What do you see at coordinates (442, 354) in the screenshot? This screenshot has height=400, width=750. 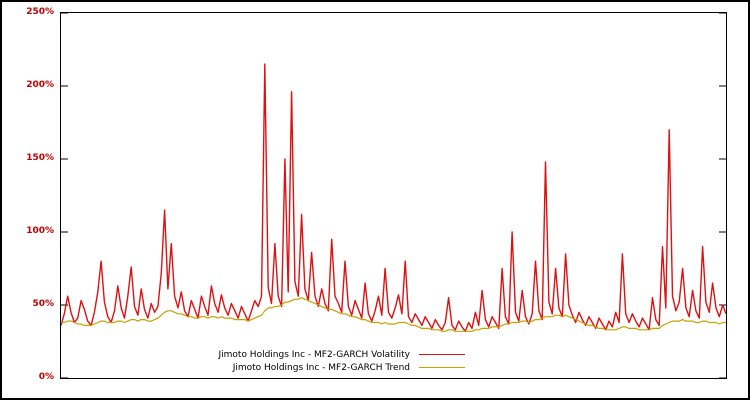 I see `legend-line-volatility-icon` at bounding box center [442, 354].